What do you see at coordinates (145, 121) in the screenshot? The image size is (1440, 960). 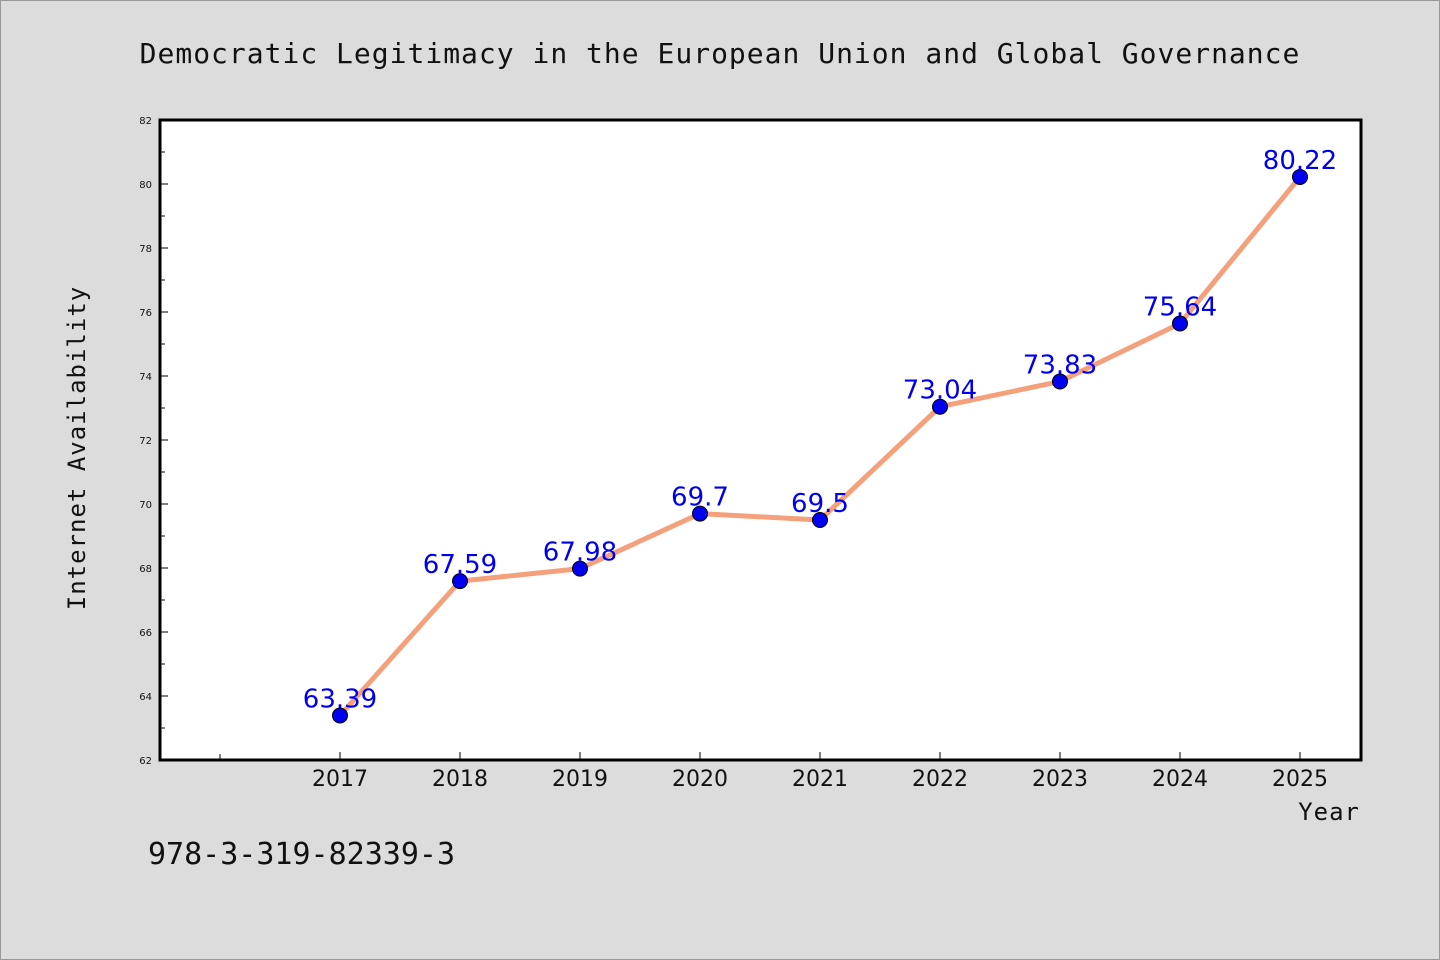 I see `y-tick-label: 82` at bounding box center [145, 121].